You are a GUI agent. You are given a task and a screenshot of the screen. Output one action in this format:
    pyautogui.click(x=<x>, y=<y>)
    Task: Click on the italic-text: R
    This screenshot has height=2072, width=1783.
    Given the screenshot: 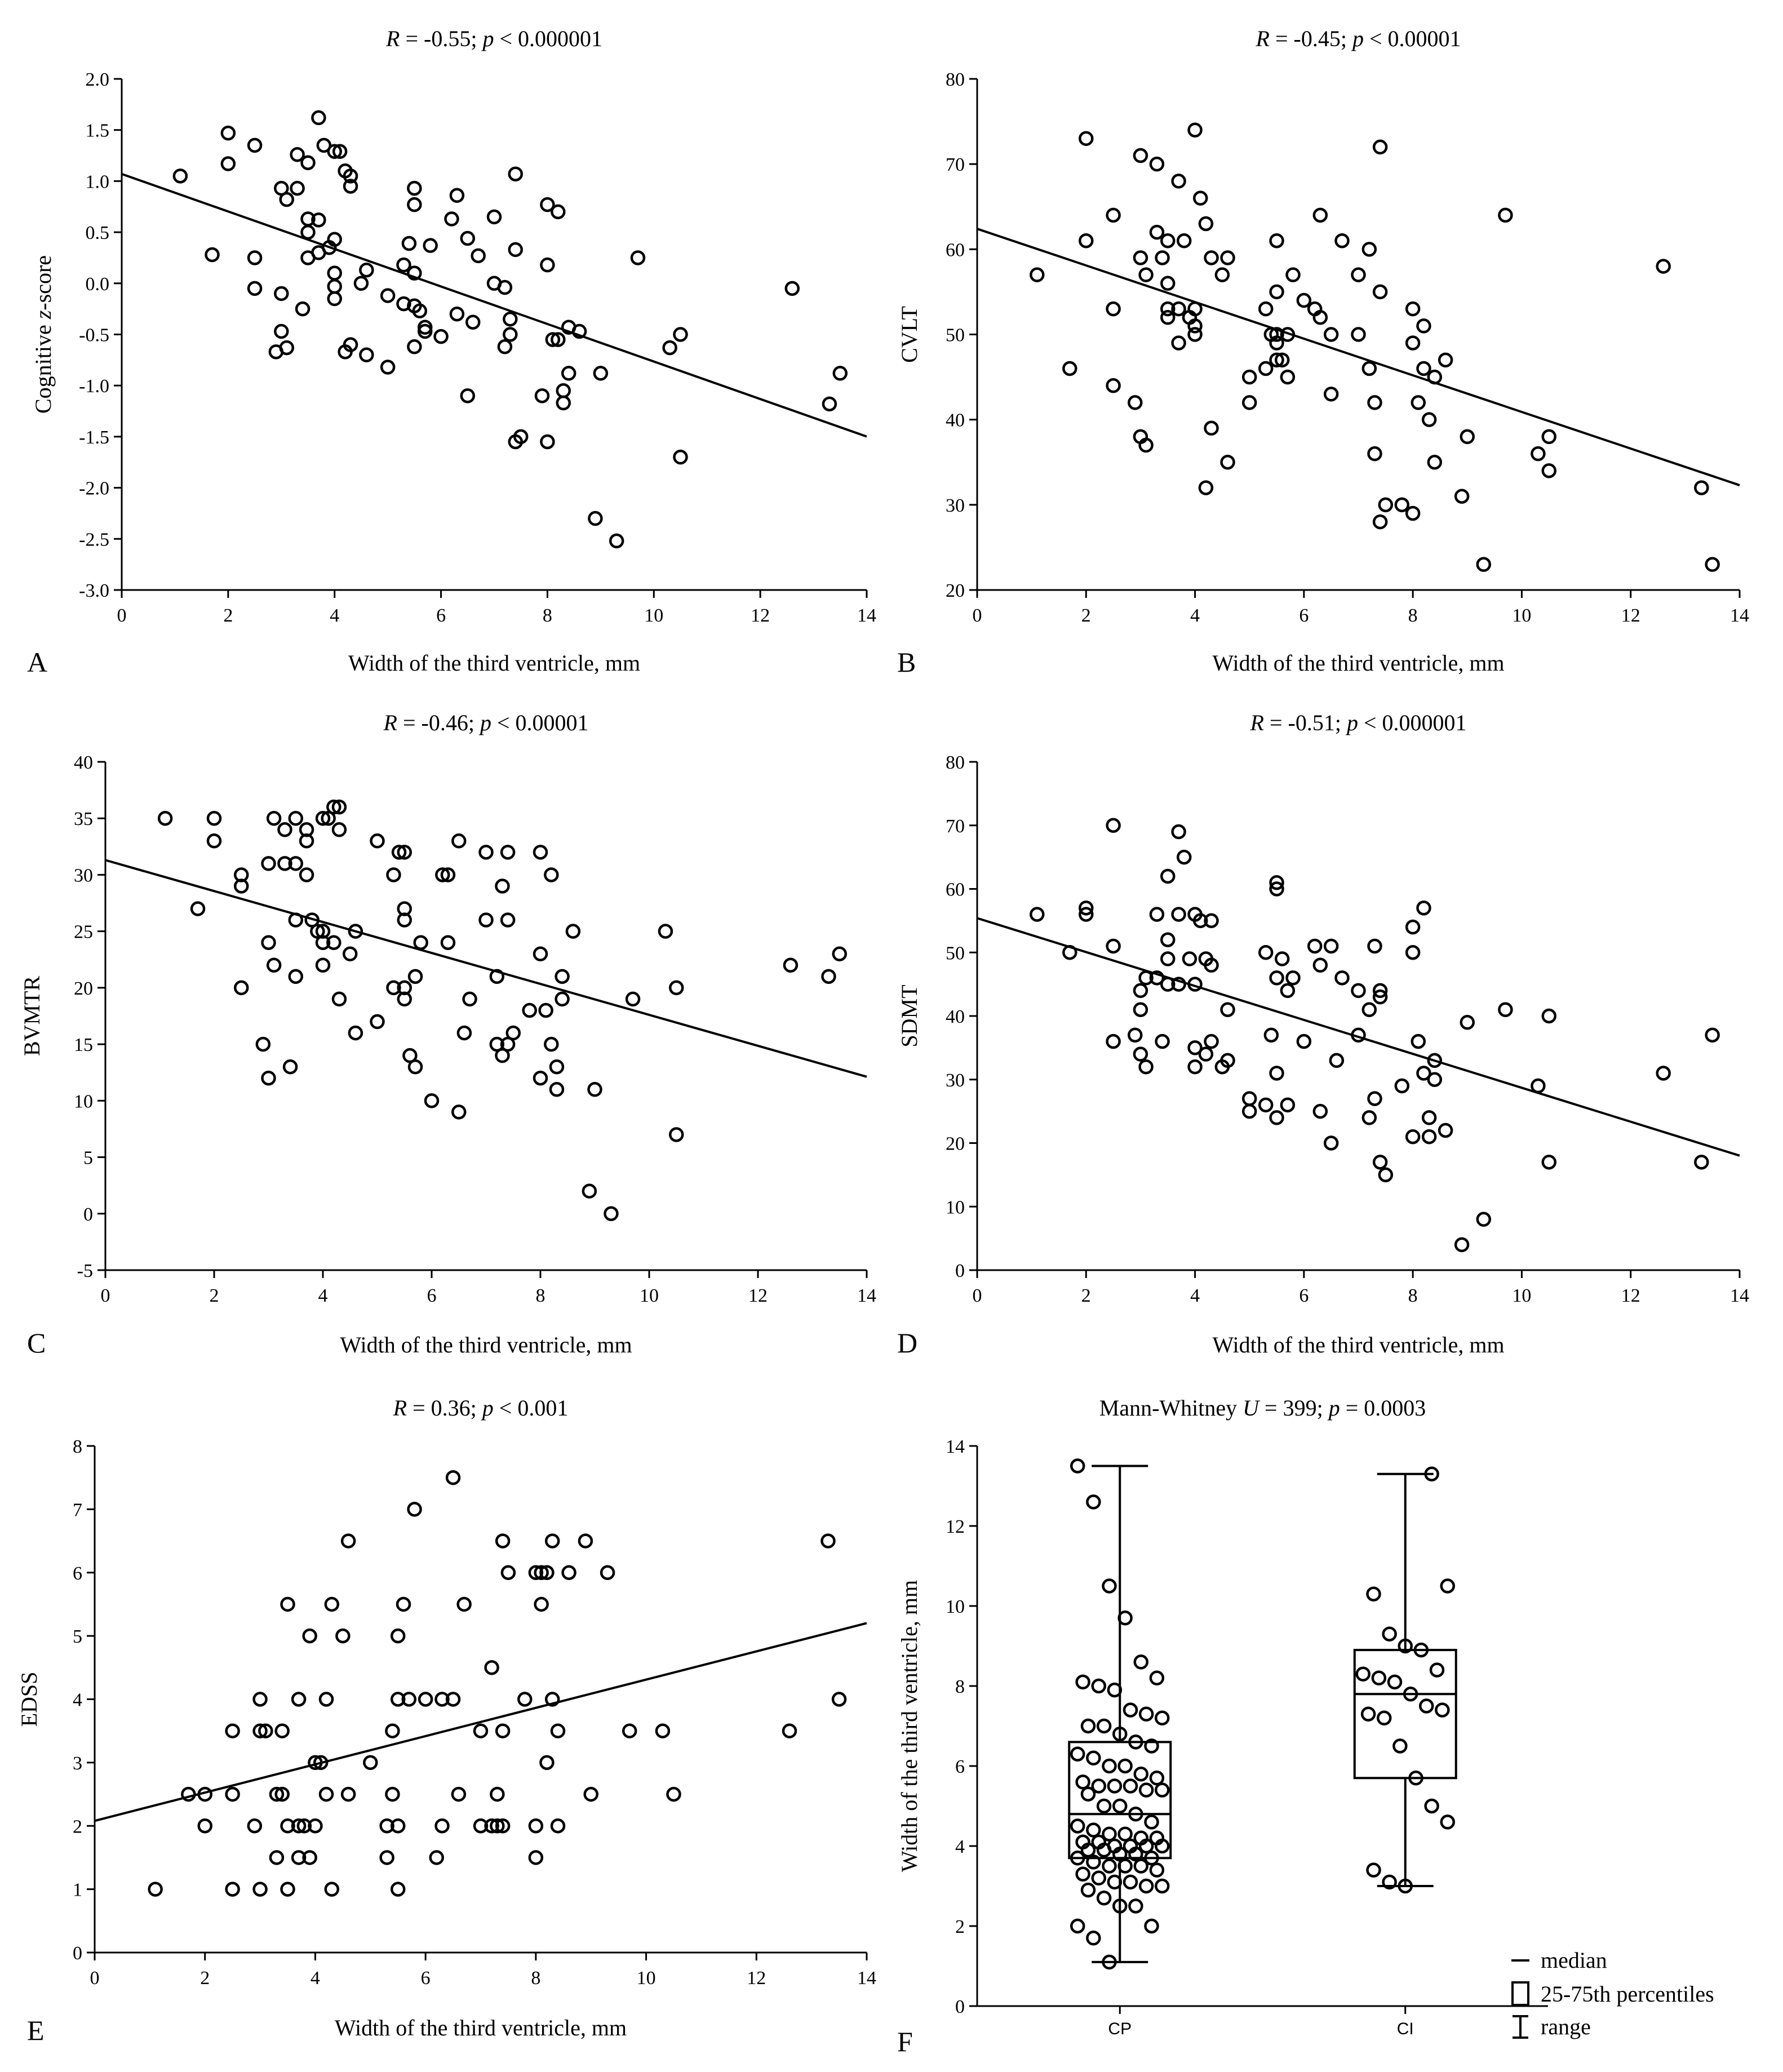 What is the action you would take?
    pyautogui.click(x=392, y=38)
    